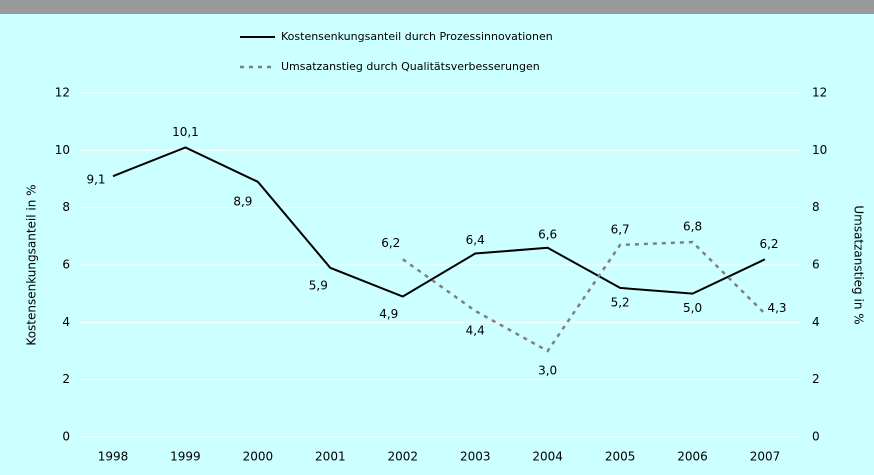  What do you see at coordinates (318, 285) in the screenshot?
I see `data-label: 5,9` at bounding box center [318, 285].